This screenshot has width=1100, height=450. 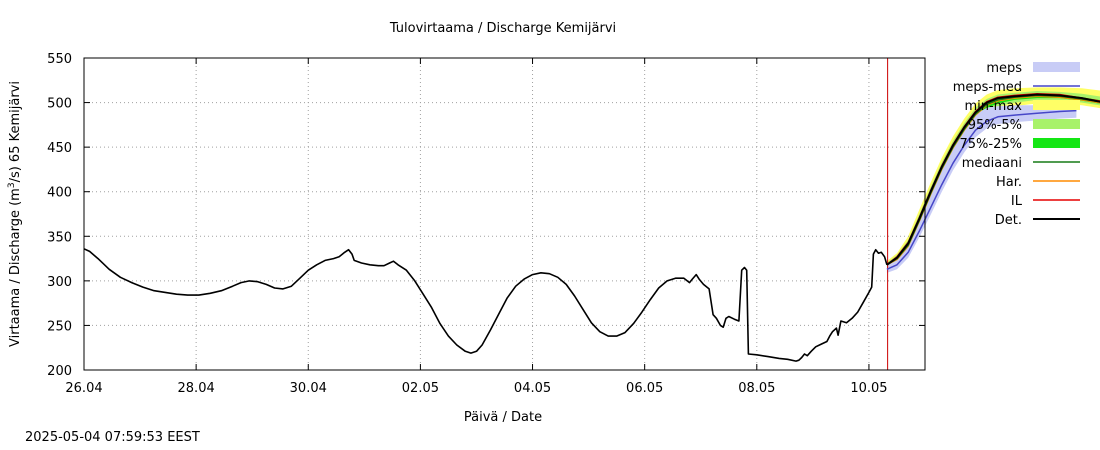 I want to click on y-tick-label: 350, so click(x=59, y=237).